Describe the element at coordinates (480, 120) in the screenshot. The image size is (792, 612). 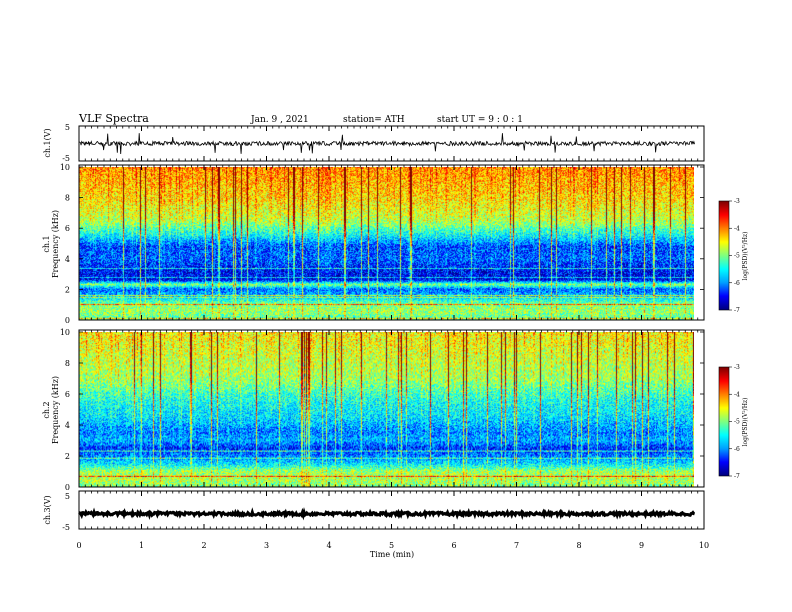
I see `start-time-label: start UT = 9 : 0 : 1` at that location.